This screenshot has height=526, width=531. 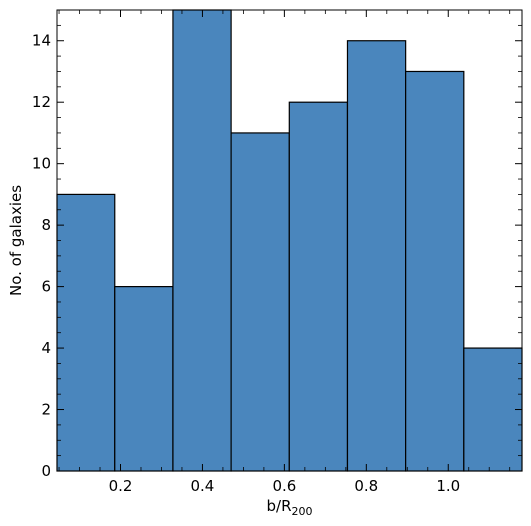 What do you see at coordinates (46, 225) in the screenshot?
I see `y-tick-label-4: 8` at bounding box center [46, 225].